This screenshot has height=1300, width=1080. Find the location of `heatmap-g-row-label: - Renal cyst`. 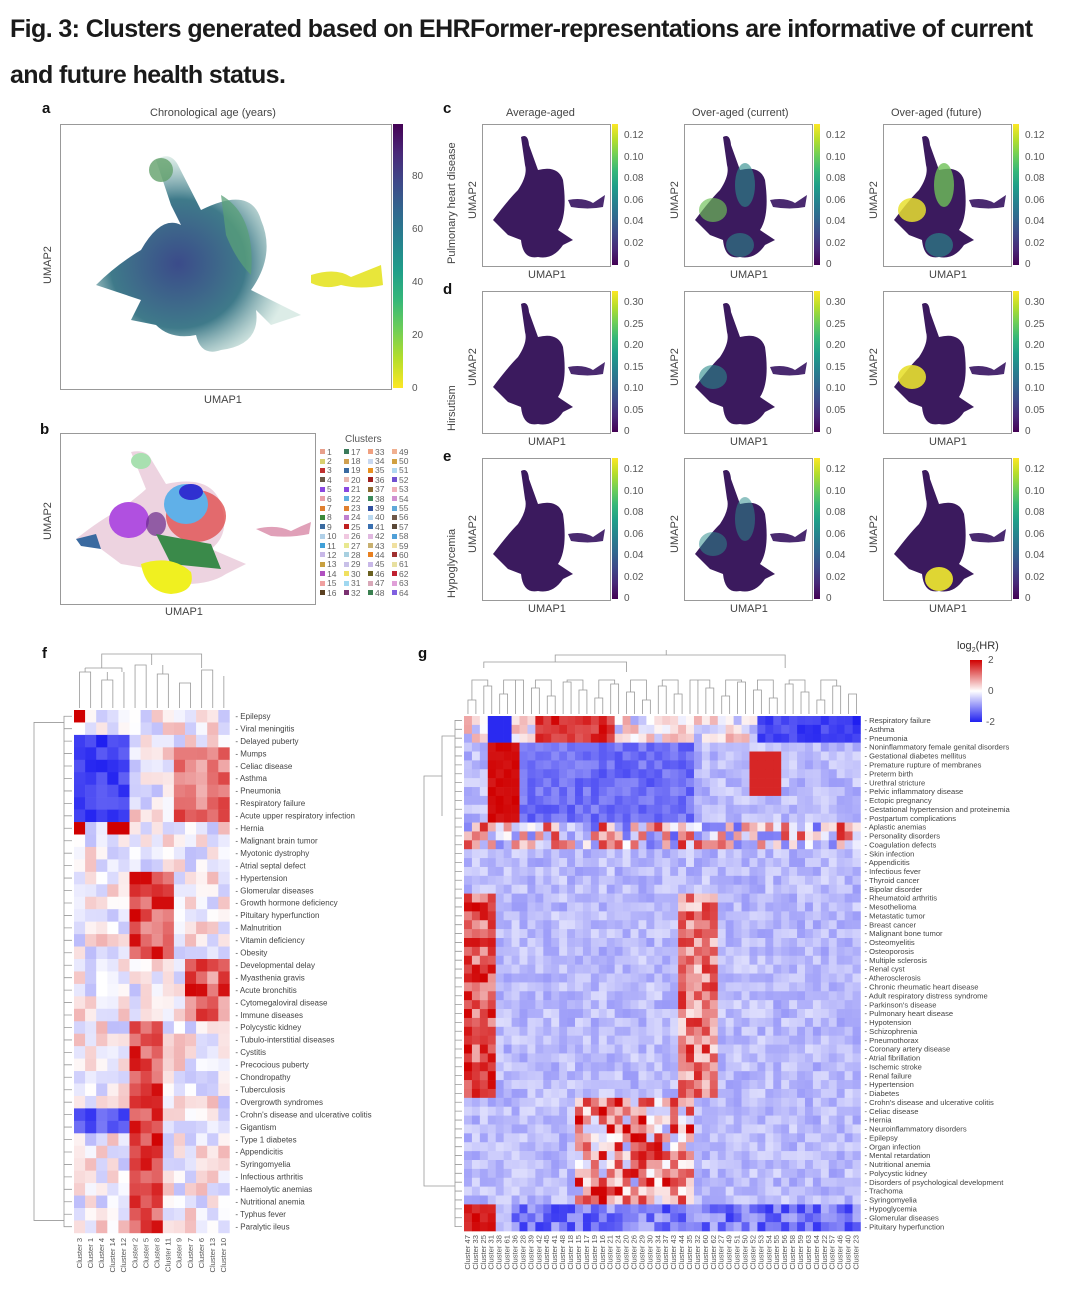

heatmap-g-row-label: - Renal cyst is located at coordinates (885, 969).